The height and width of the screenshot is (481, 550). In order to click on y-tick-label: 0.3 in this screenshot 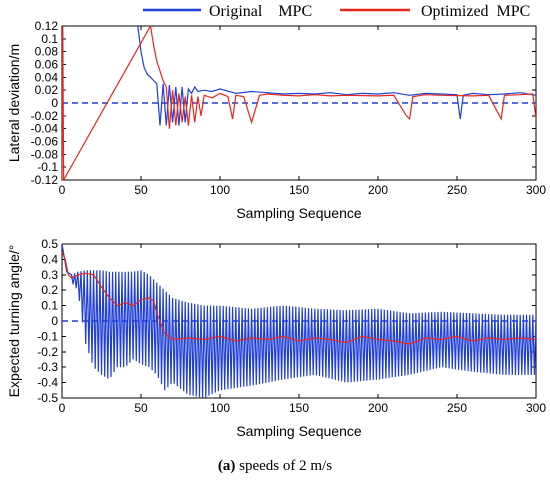, I will do `click(49, 275)`.